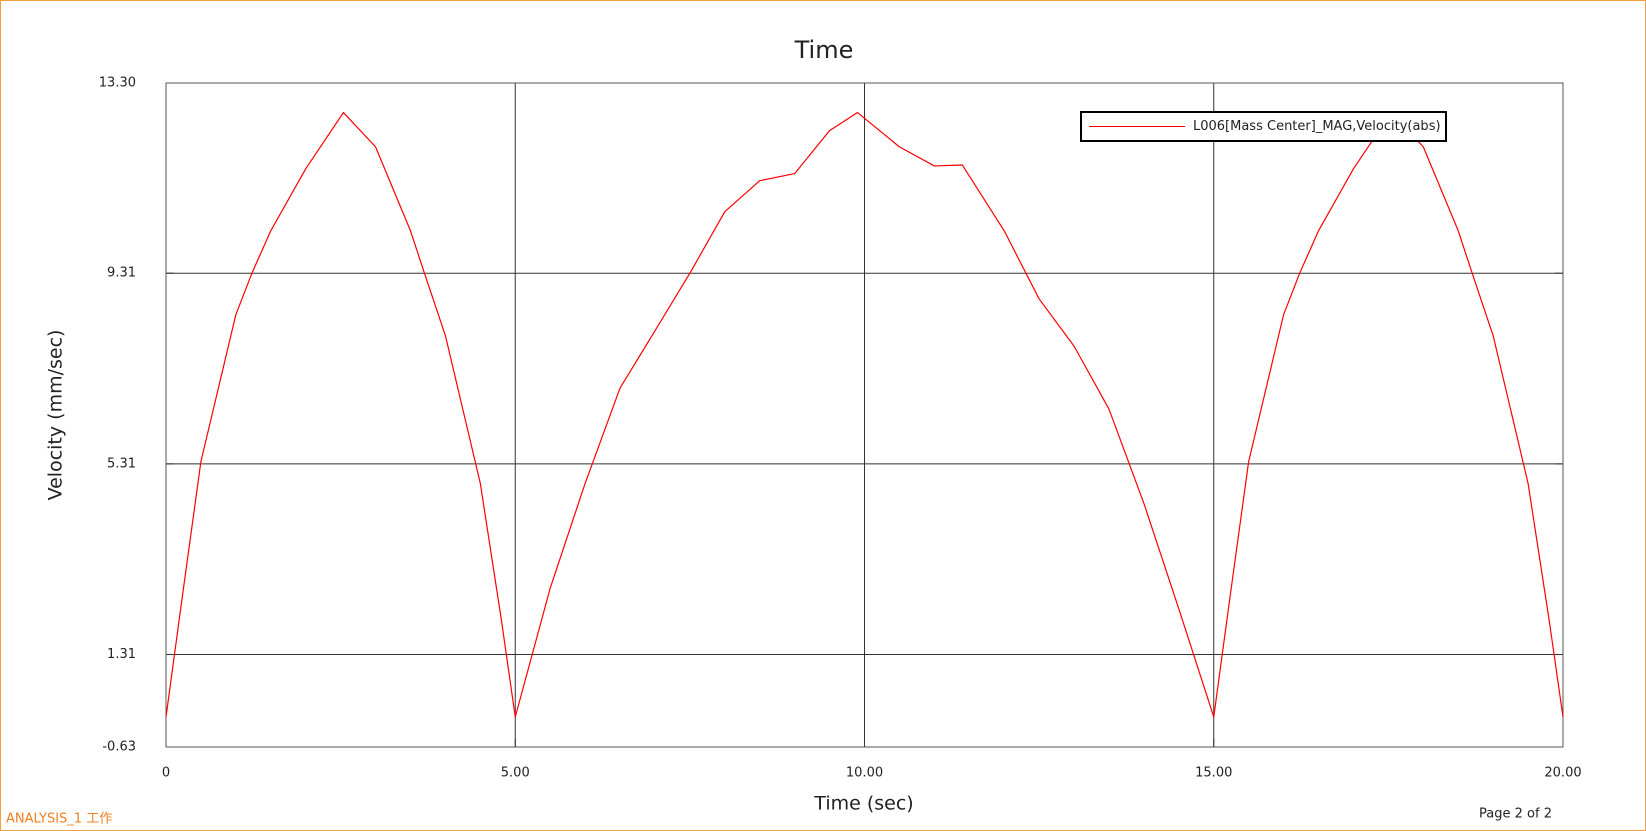 This screenshot has width=1646, height=831. What do you see at coordinates (119, 747) in the screenshot?
I see `y-tick-label: -0.63` at bounding box center [119, 747].